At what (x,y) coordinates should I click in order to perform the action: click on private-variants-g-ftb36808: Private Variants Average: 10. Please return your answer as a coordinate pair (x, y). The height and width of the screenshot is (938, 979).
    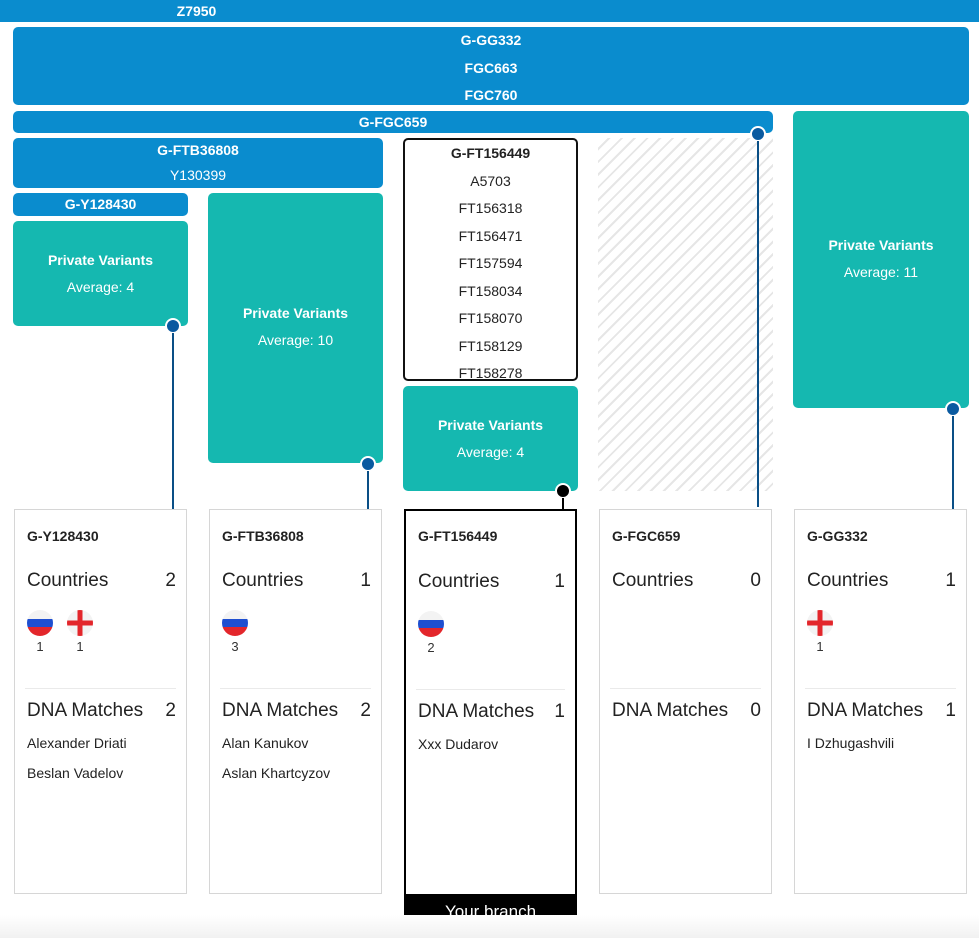
    Looking at the image, I should click on (295, 328).